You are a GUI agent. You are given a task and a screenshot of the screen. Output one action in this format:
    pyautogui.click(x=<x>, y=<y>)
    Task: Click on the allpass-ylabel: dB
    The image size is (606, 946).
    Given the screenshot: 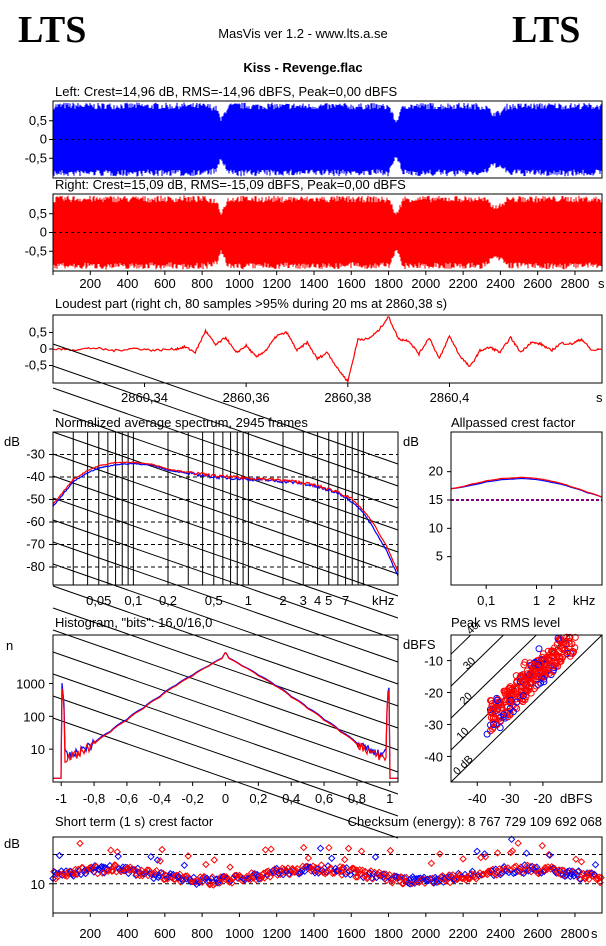 What is the action you would take?
    pyautogui.click(x=411, y=441)
    